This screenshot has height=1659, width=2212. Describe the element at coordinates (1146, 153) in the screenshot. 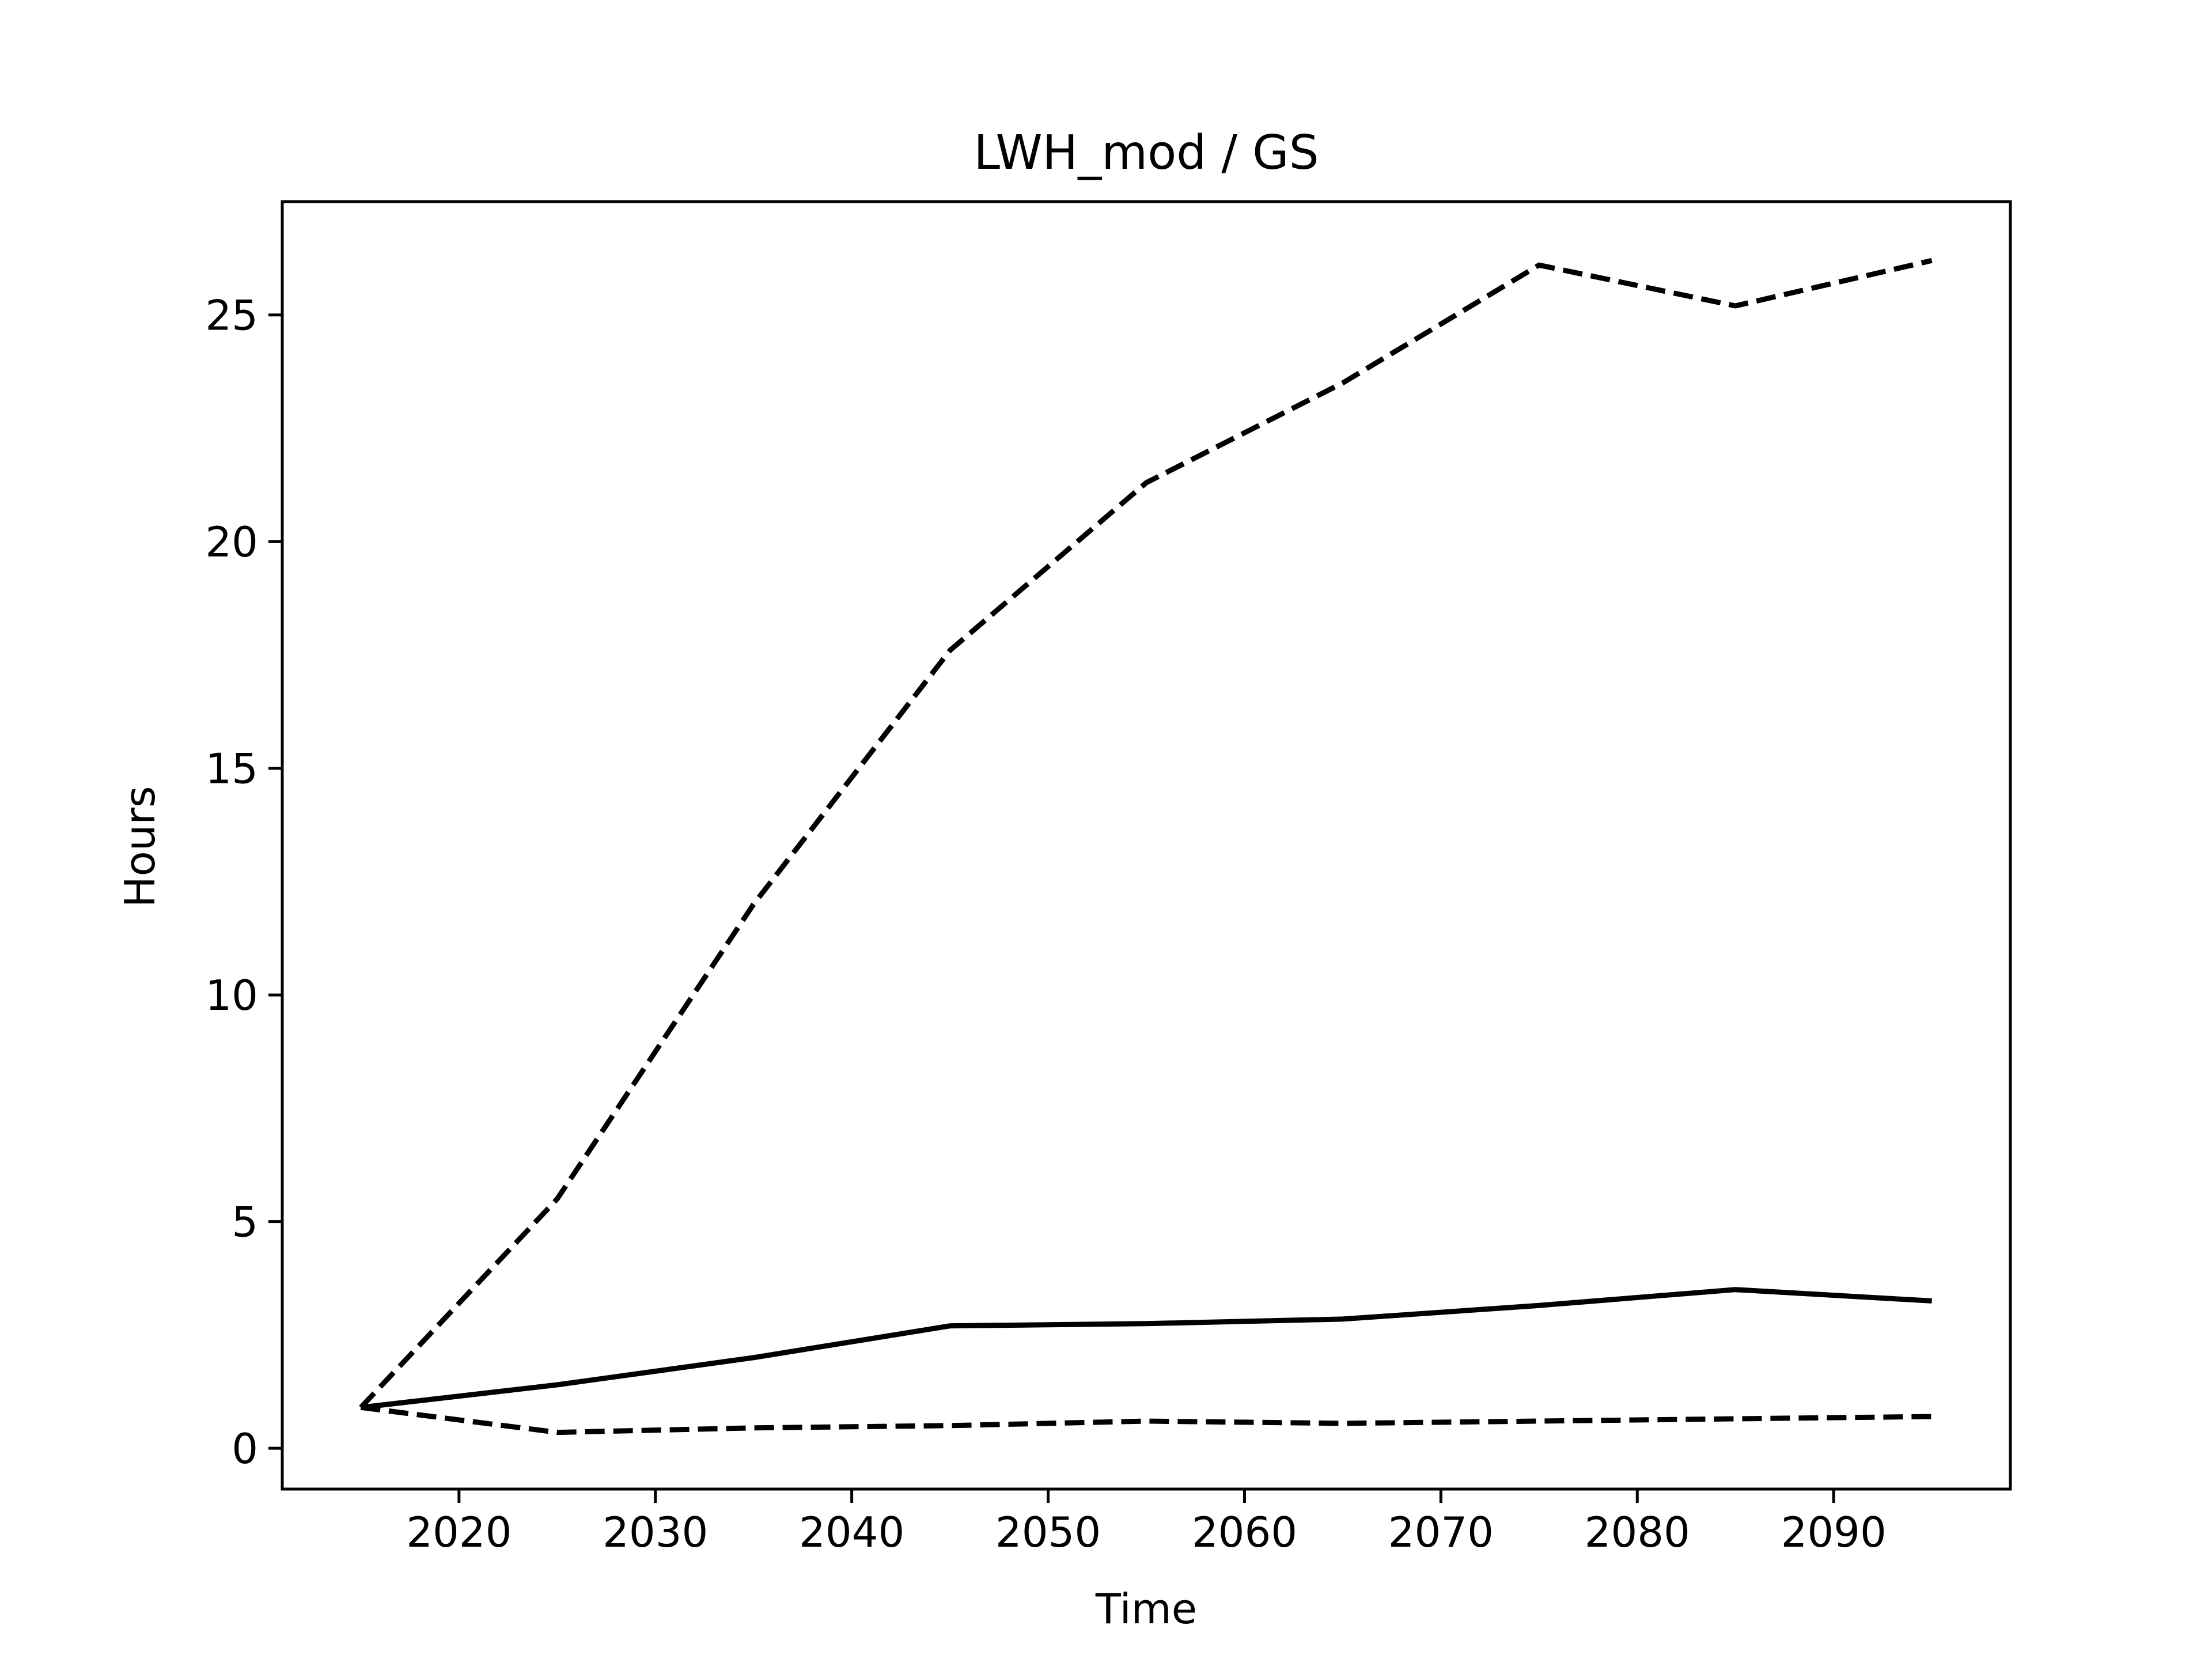

I see `chart-title: LWH_mod / GS` at that location.